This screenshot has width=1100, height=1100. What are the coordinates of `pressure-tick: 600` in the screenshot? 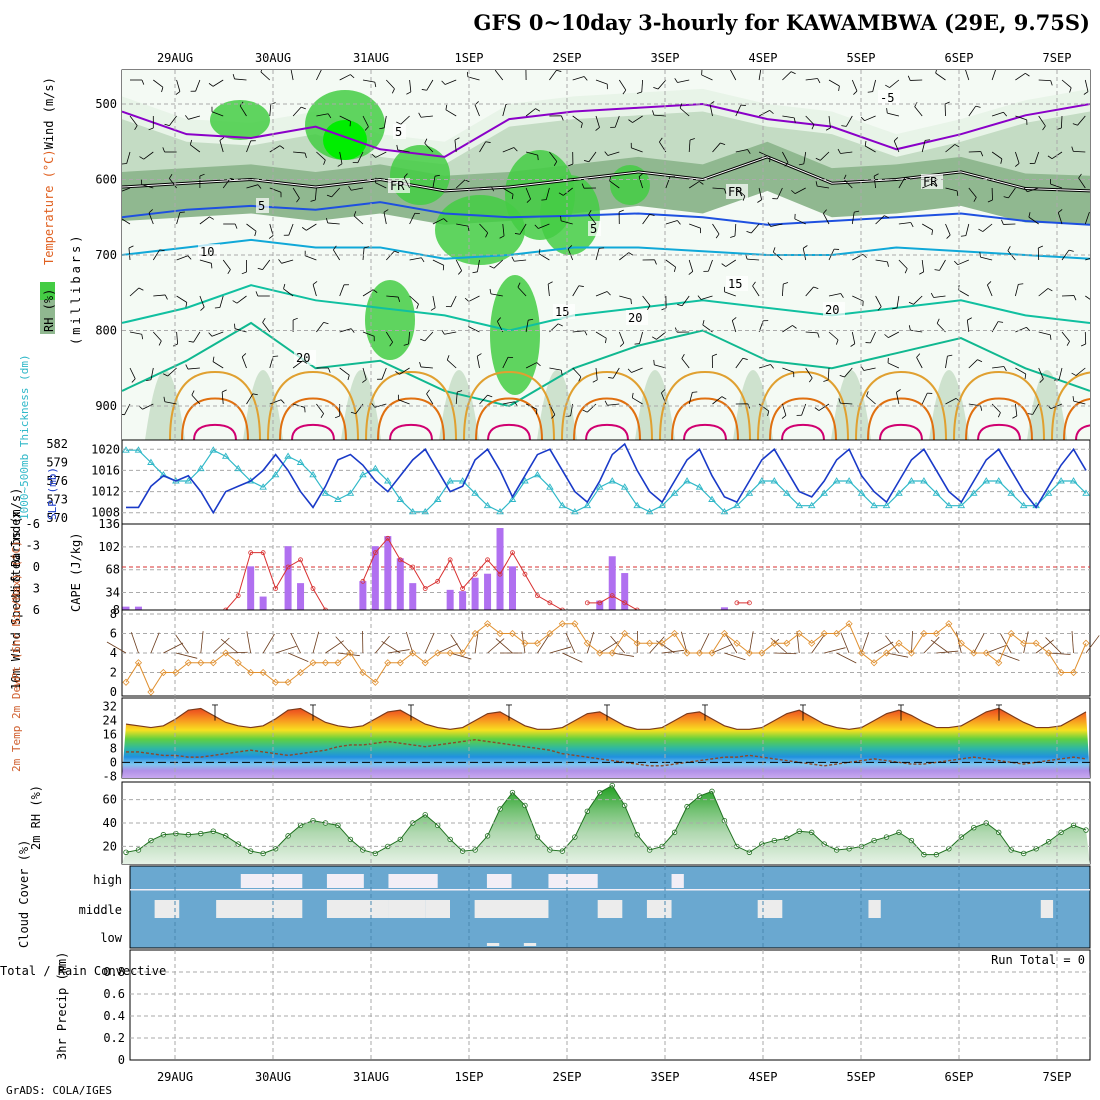 It's located at (106, 179).